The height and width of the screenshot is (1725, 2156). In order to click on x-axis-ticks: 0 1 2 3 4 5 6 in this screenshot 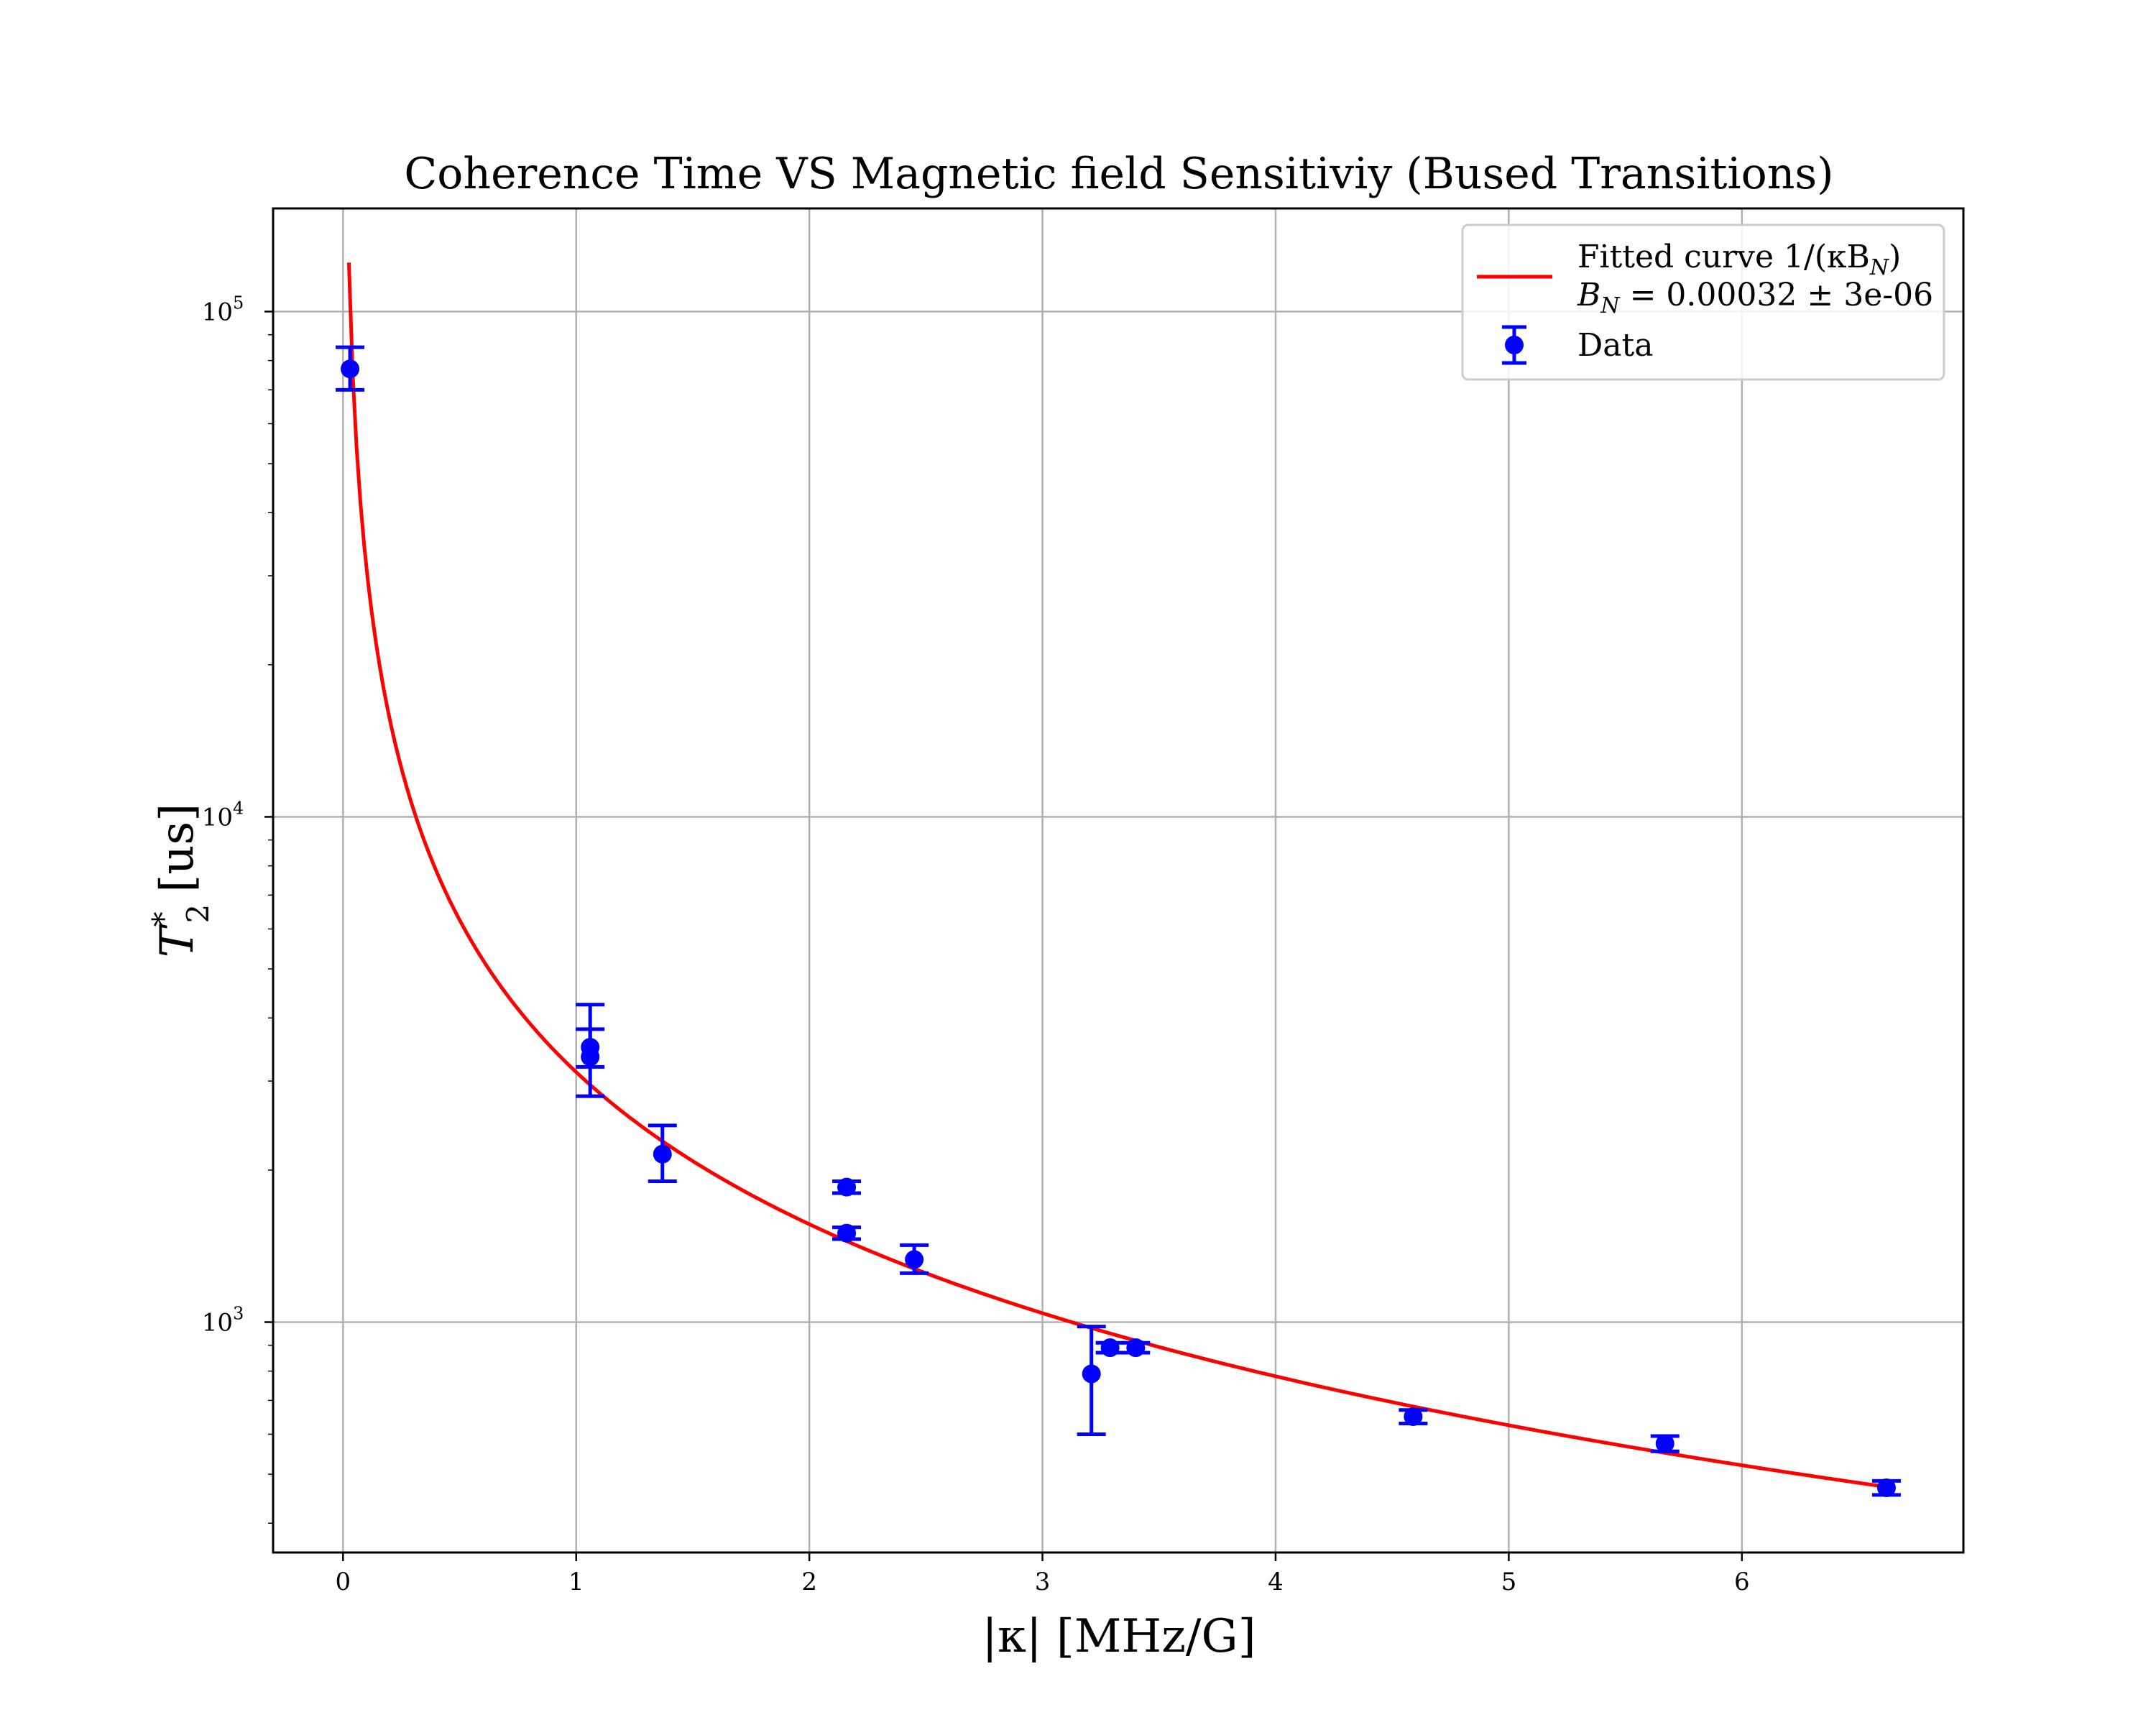, I will do `click(1043, 1574)`.